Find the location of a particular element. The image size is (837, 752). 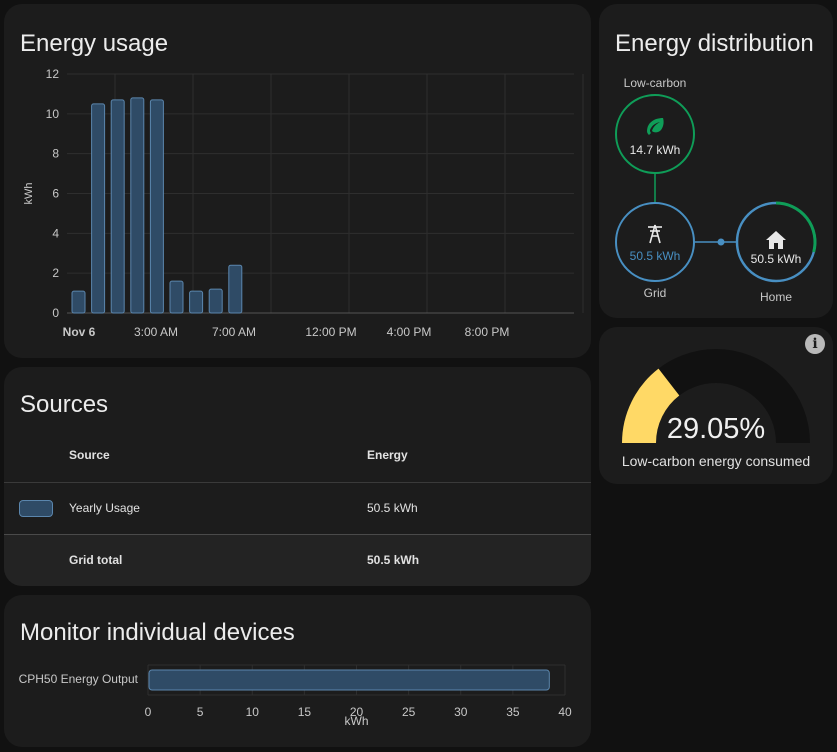

device-energy-chart: 0 5 10 15 20 25 30 35 40 CPH50 Energy Output kWh is located at coordinates (297, 671).